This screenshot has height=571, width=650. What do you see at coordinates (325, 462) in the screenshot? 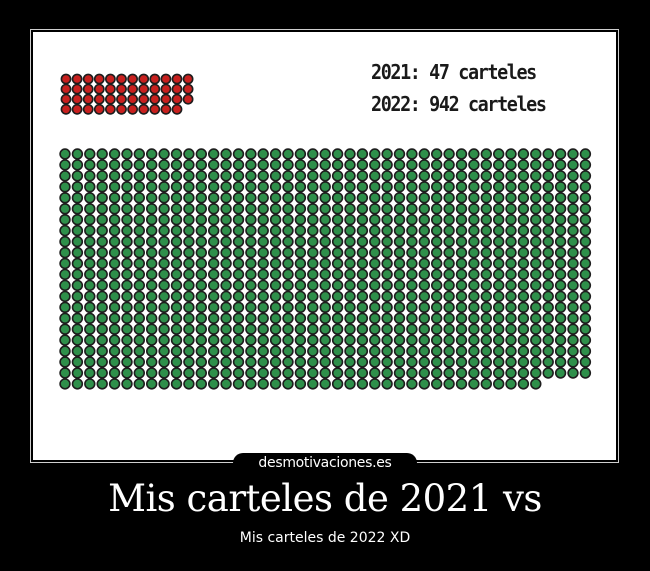
I see `site-watermark: desmotivaciones.es` at bounding box center [325, 462].